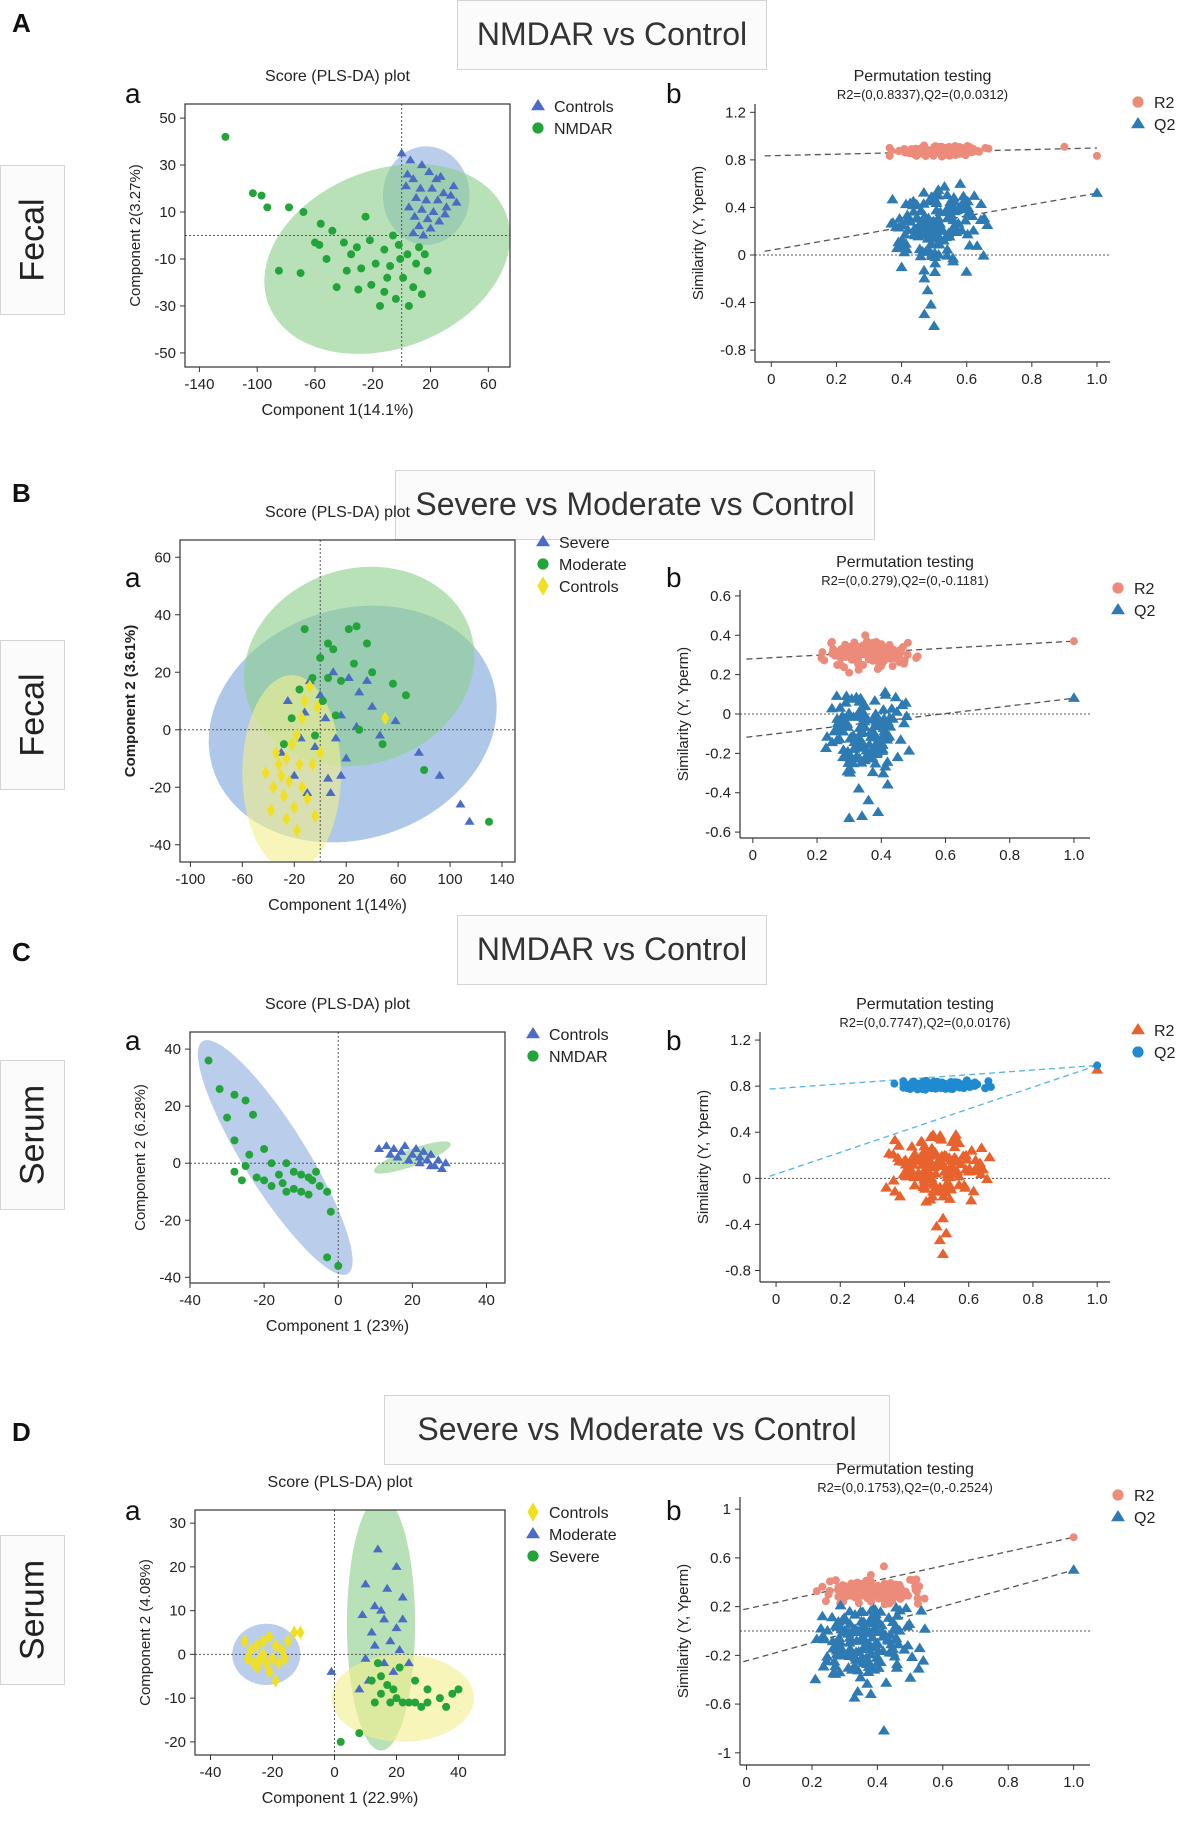 The width and height of the screenshot is (1181, 1838). I want to click on legend-label-nmdar: NMDAR, so click(583, 129).